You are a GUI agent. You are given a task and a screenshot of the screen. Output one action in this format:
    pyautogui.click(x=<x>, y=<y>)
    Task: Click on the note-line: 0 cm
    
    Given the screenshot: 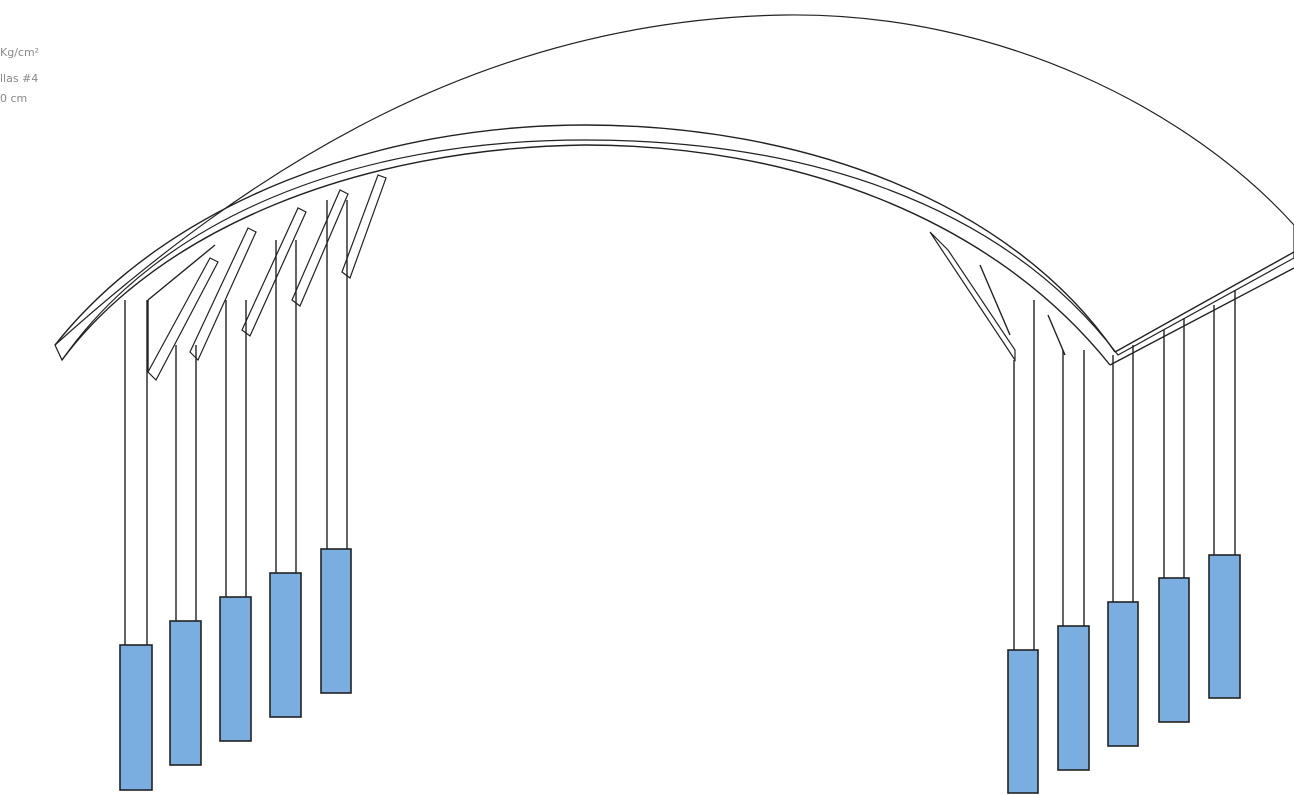 What is the action you would take?
    pyautogui.click(x=13, y=98)
    